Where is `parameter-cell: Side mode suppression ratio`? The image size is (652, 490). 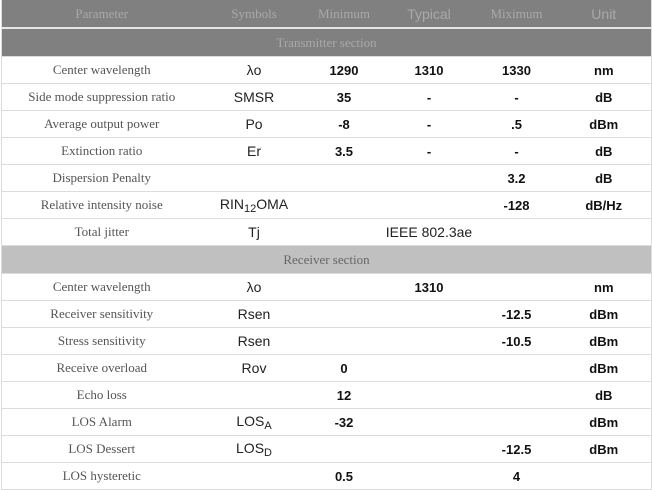
parameter-cell: Side mode suppression ratio is located at coordinates (101, 97).